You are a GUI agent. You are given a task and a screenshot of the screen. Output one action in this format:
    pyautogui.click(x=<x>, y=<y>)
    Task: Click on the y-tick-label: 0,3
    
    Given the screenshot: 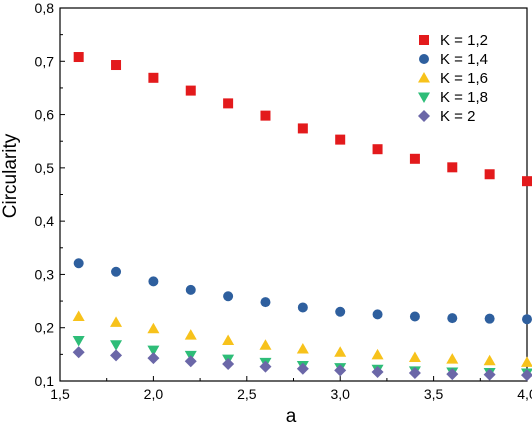 What is the action you would take?
    pyautogui.click(x=45, y=274)
    